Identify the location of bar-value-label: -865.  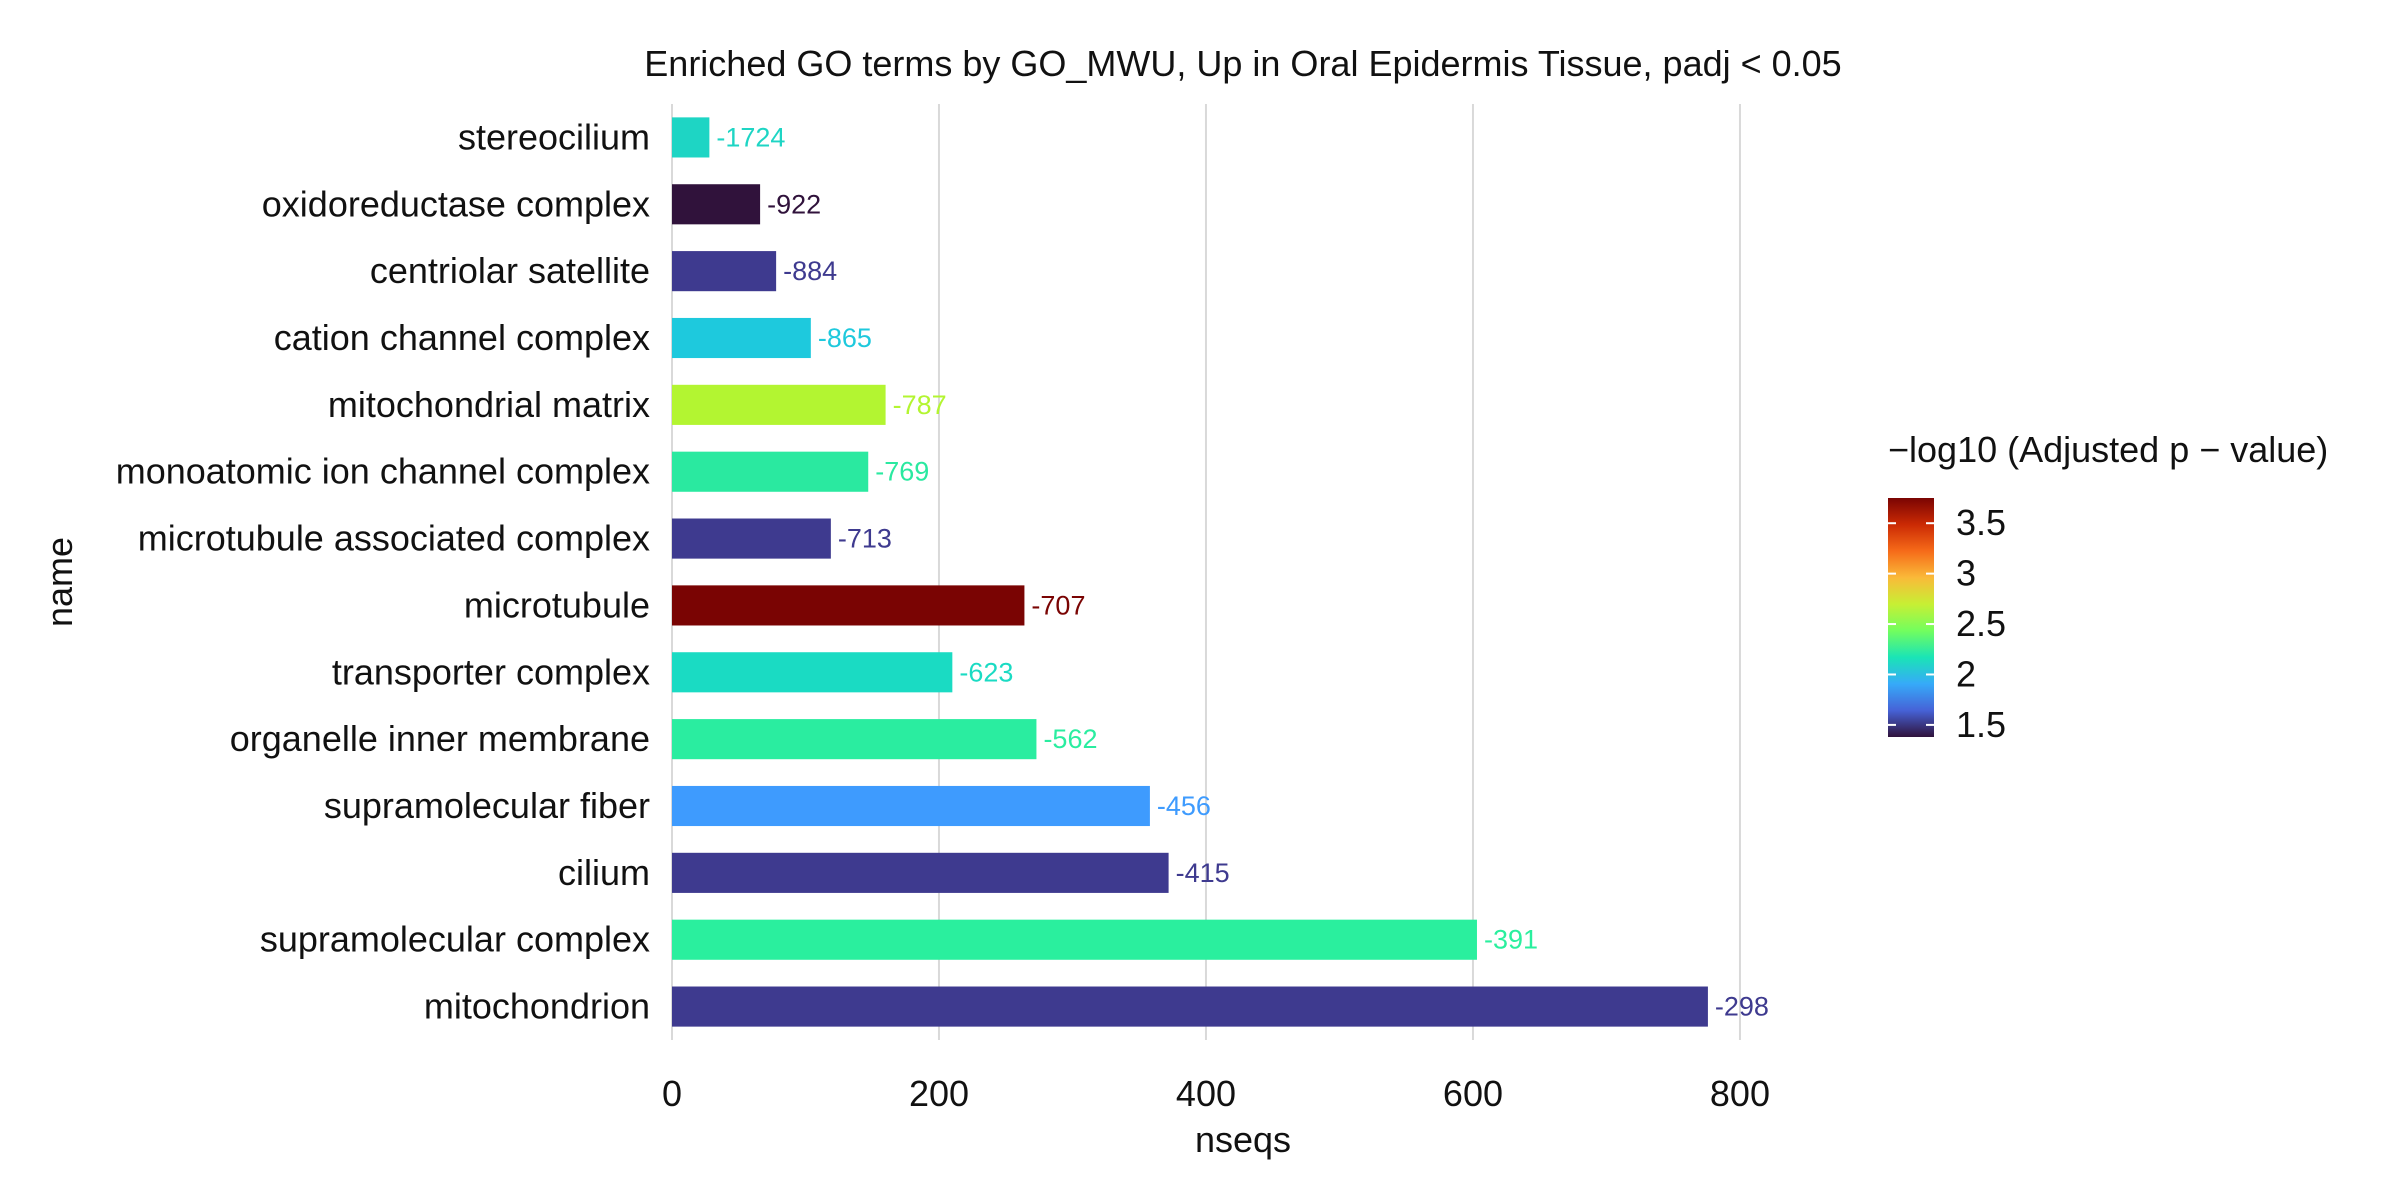
(845, 338).